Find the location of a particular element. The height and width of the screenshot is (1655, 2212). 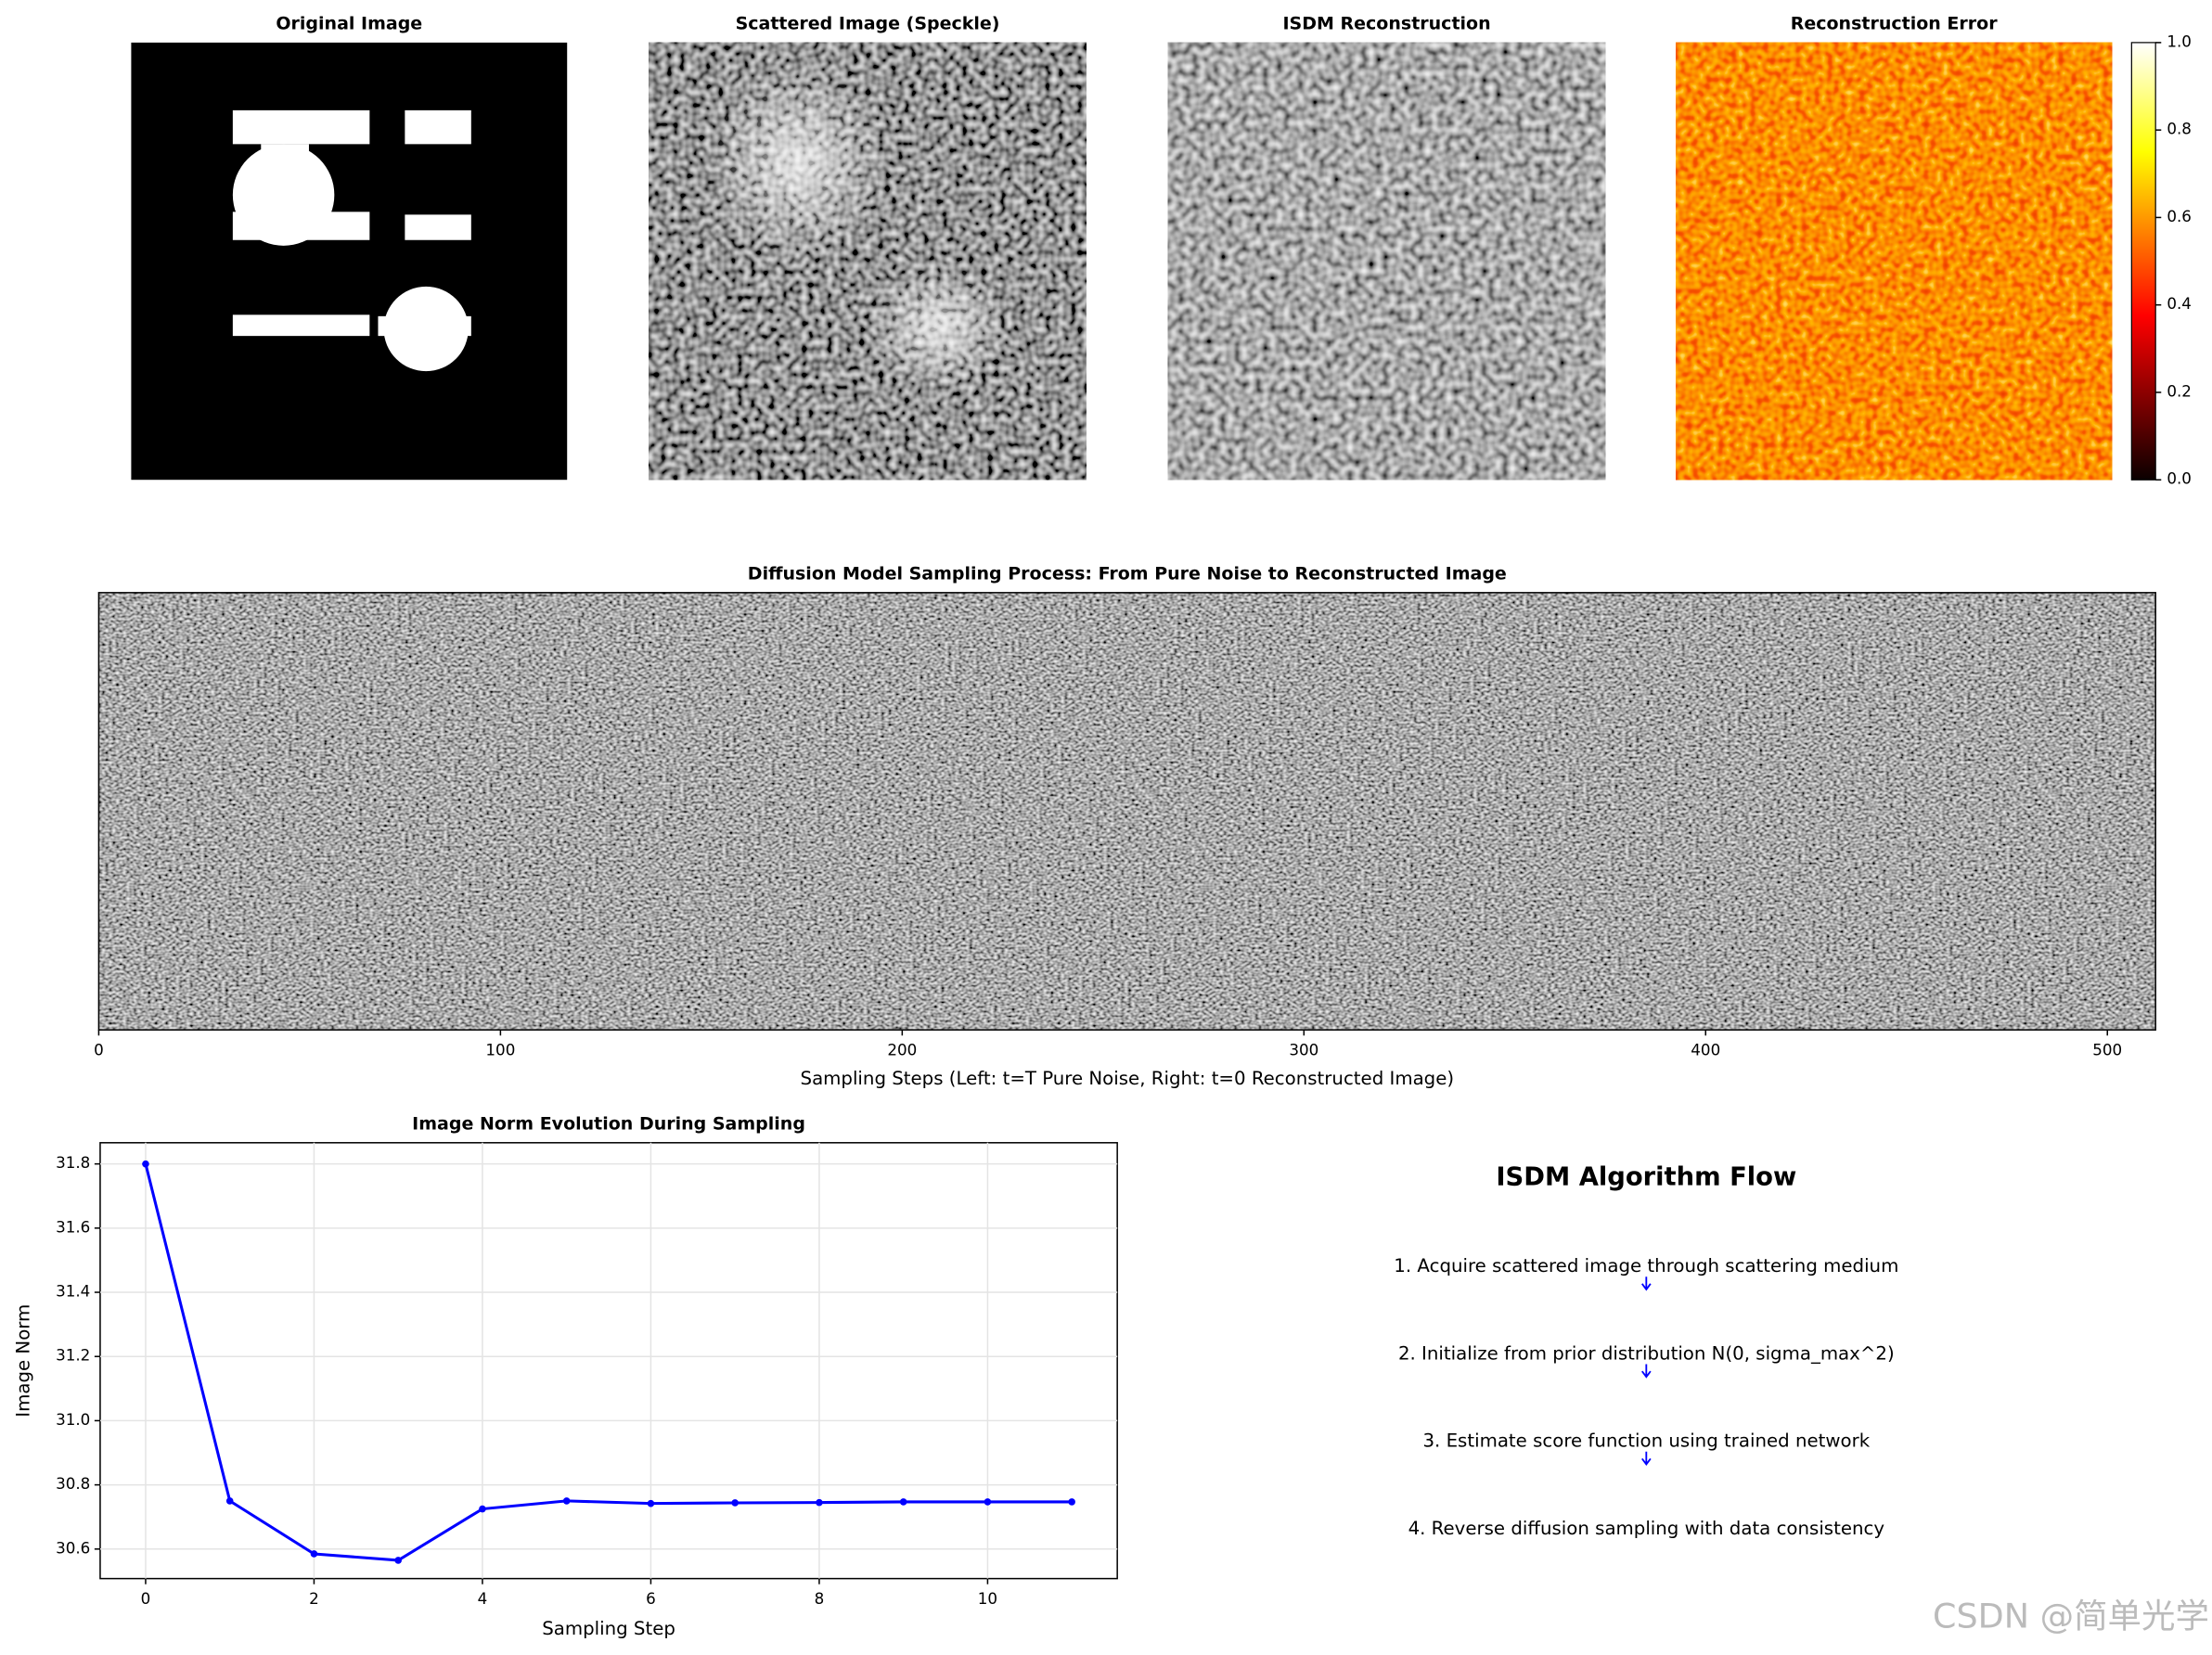

colorbar is located at coordinates (2143, 261).